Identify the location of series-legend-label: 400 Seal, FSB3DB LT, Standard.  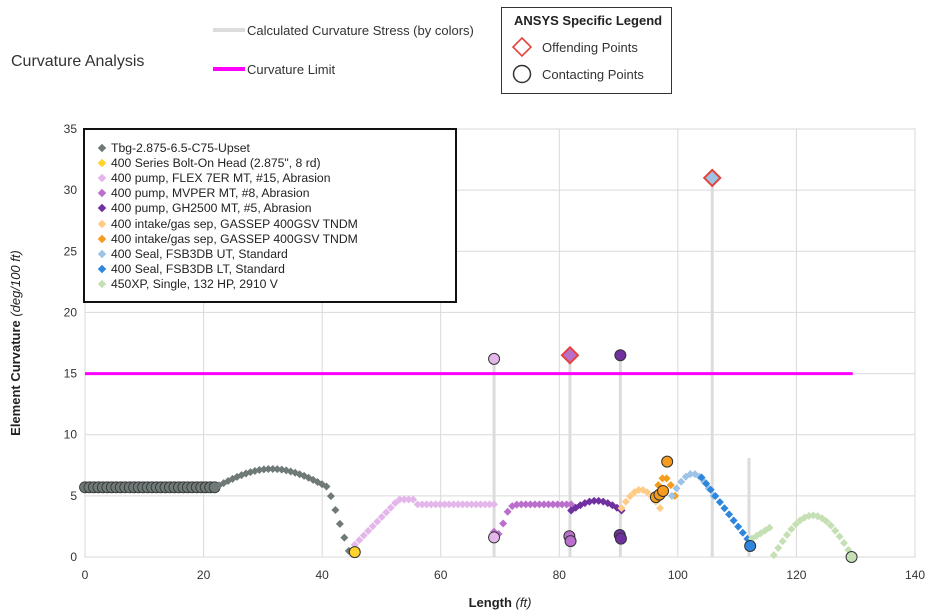
(198, 269).